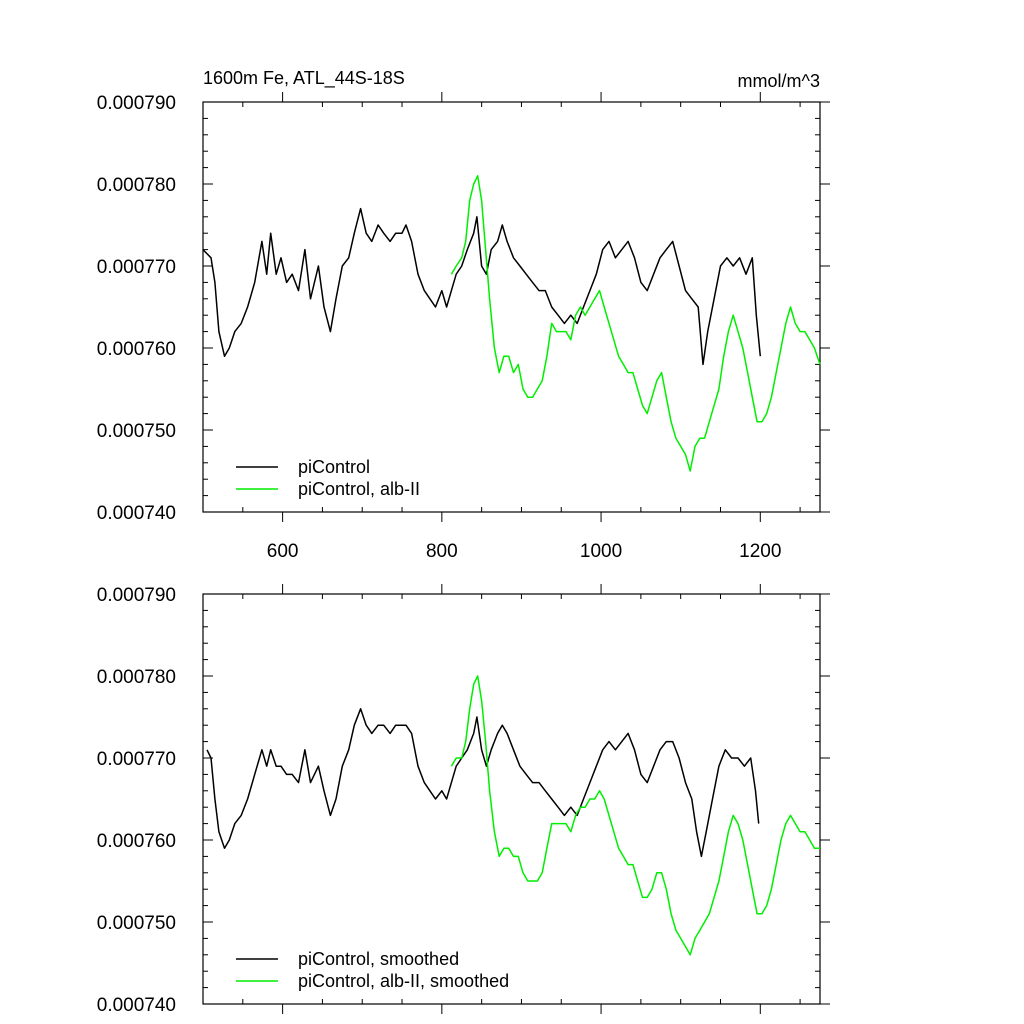 This screenshot has width=1024, height=1024. What do you see at coordinates (442, 551) in the screenshot?
I see `x-tick-label: 800` at bounding box center [442, 551].